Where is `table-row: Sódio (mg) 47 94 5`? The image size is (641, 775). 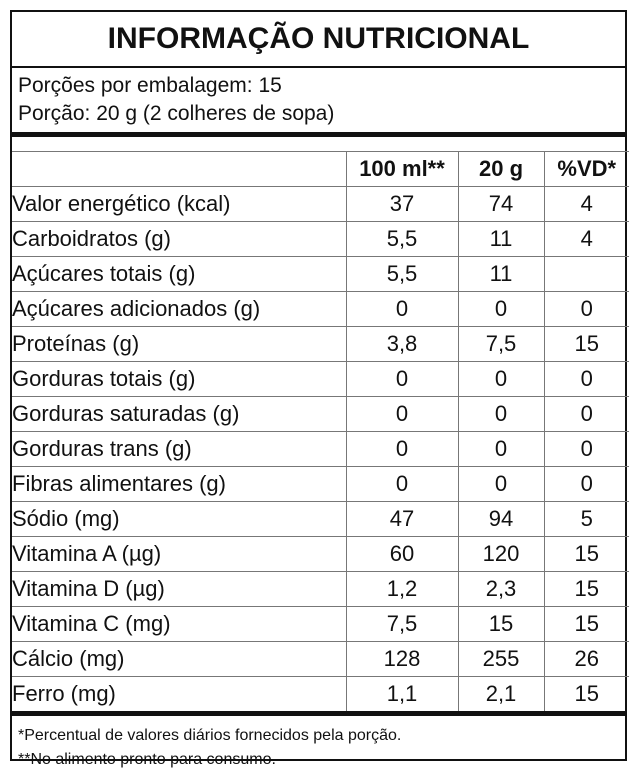
table-row: Sódio (mg) 47 94 5 is located at coordinates (320, 519).